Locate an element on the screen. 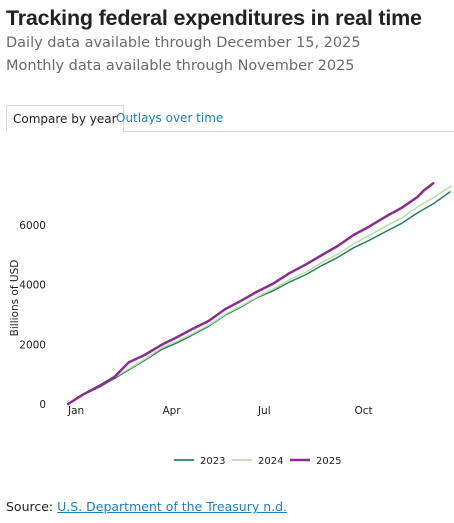 The height and width of the screenshot is (523, 454). legend-label-2025: 2025 is located at coordinates (328, 461).